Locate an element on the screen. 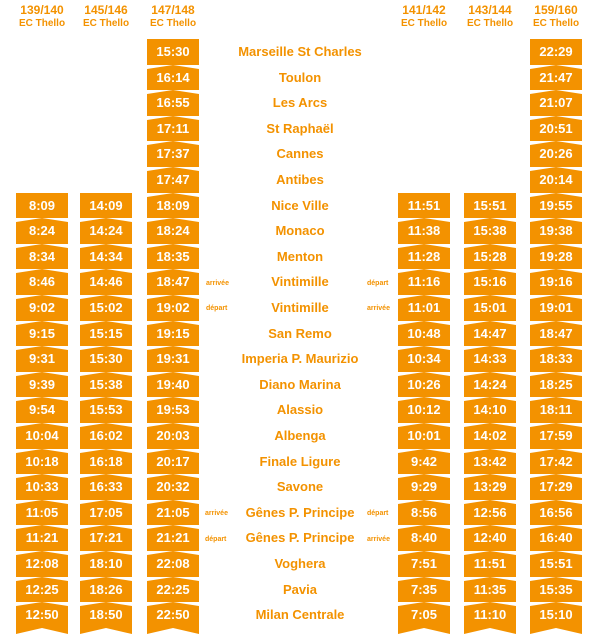 The height and width of the screenshot is (634, 600). departure-time: 20:17 is located at coordinates (173, 461).